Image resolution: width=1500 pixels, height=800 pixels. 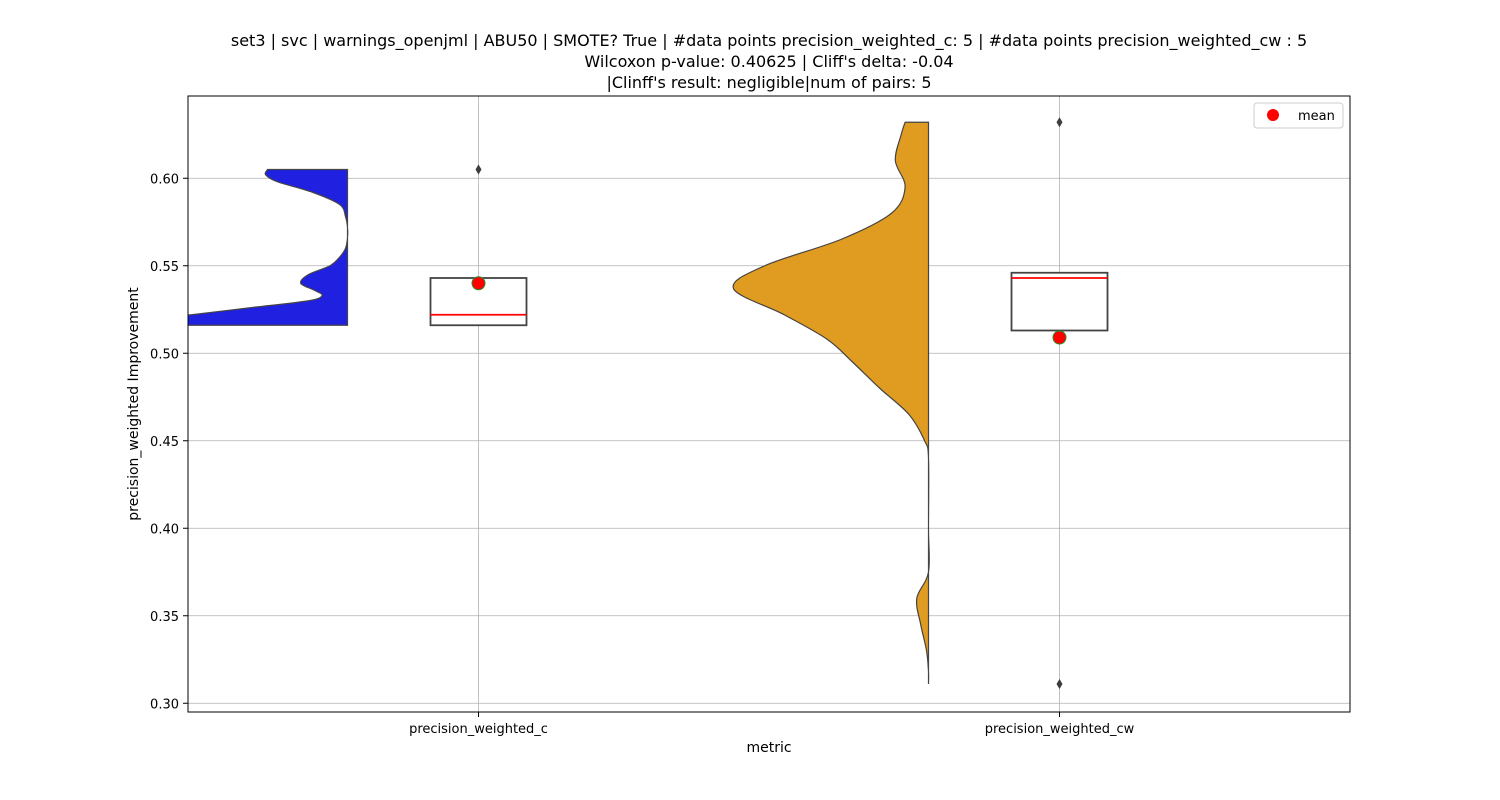 I want to click on legend-mean-label: mean, so click(x=1316, y=116).